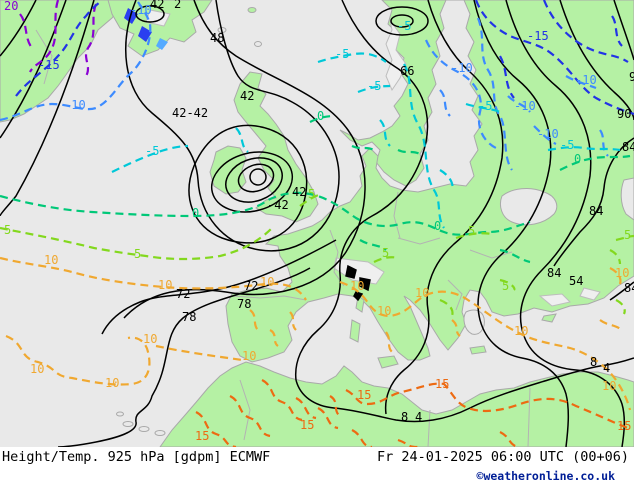 Image resolution: width=634 pixels, height=490 pixels. Describe the element at coordinates (503, 457) in the screenshot. I see `map-datetime: Fr 24-01-2025 06:00 UTC (00+06)` at that location.